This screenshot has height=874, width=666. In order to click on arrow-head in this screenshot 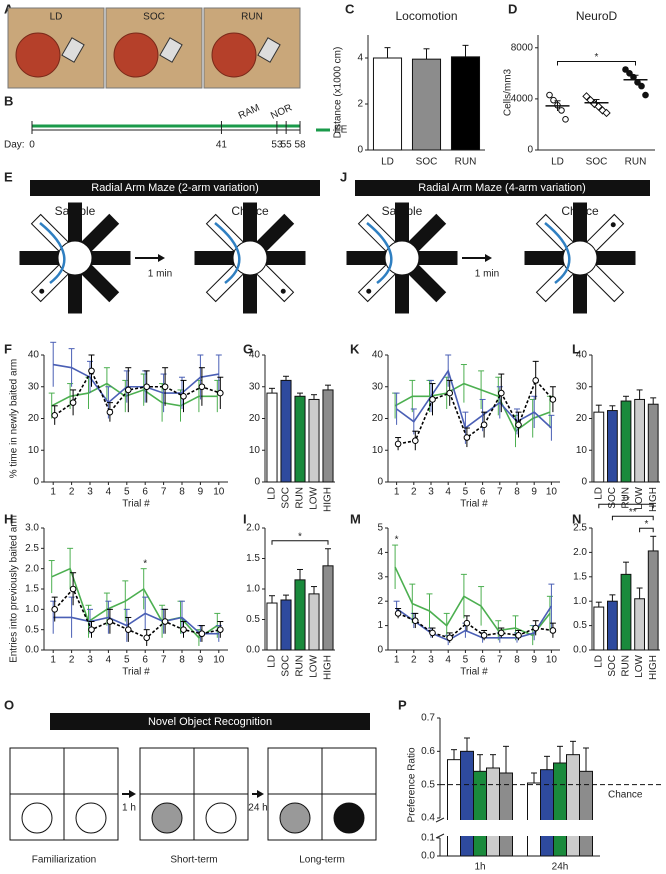, I will do `click(132, 794)`.